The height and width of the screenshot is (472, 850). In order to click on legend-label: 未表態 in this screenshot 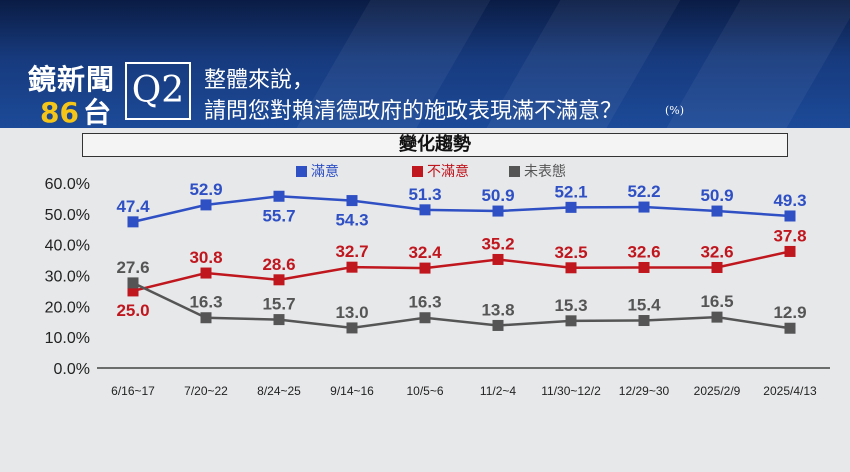, I will do `click(545, 172)`.